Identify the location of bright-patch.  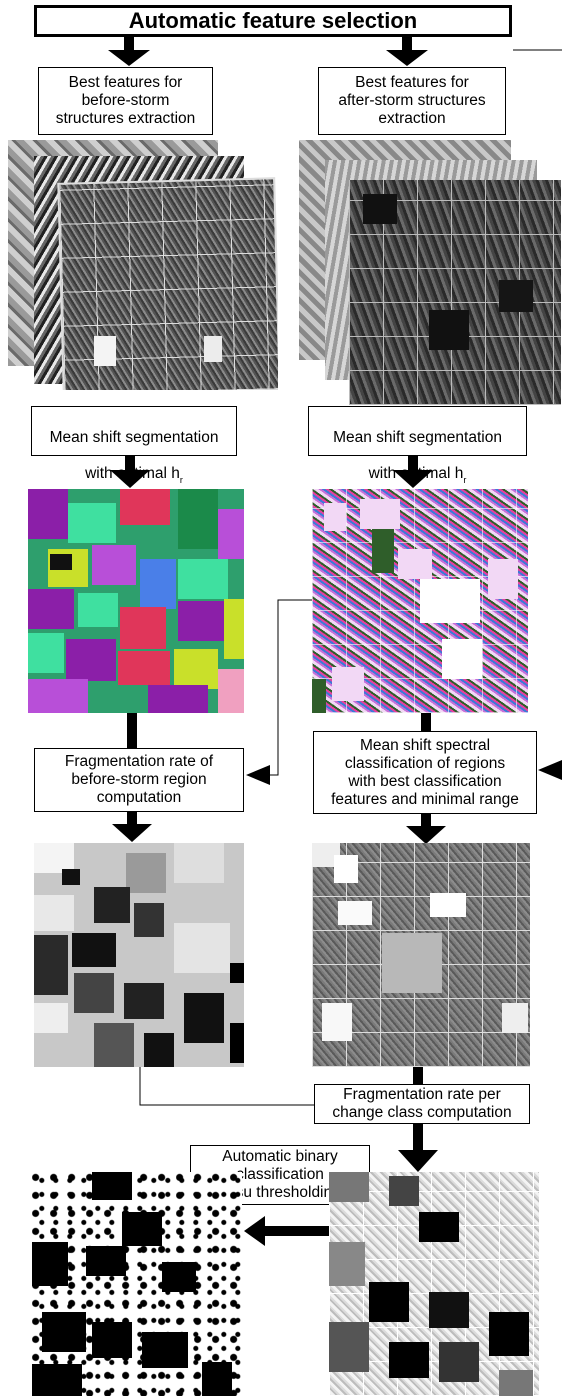
(213, 349).